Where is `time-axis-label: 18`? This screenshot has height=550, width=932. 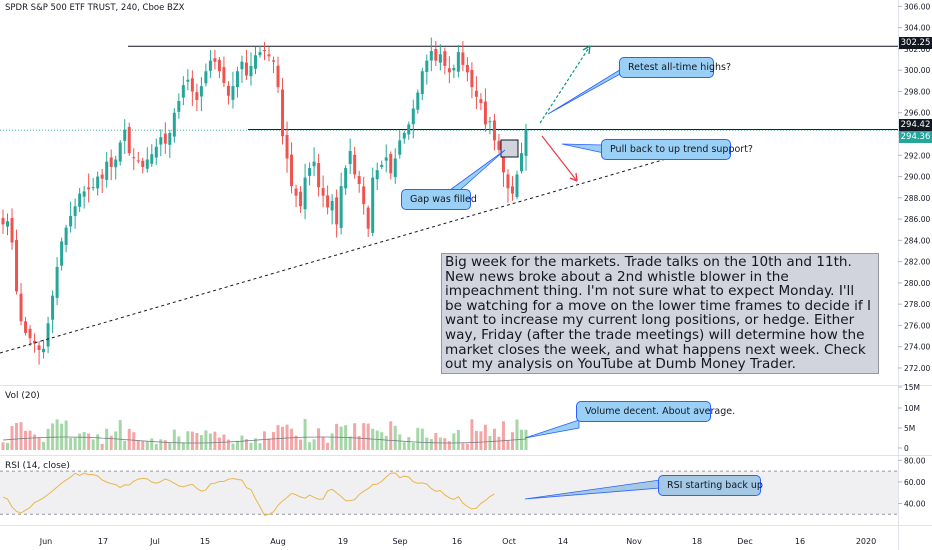 time-axis-label: 18 is located at coordinates (697, 541).